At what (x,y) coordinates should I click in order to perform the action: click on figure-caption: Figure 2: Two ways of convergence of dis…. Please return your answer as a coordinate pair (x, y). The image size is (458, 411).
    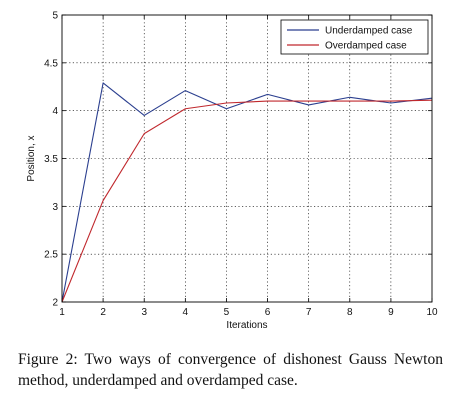
    Looking at the image, I should click on (230, 370).